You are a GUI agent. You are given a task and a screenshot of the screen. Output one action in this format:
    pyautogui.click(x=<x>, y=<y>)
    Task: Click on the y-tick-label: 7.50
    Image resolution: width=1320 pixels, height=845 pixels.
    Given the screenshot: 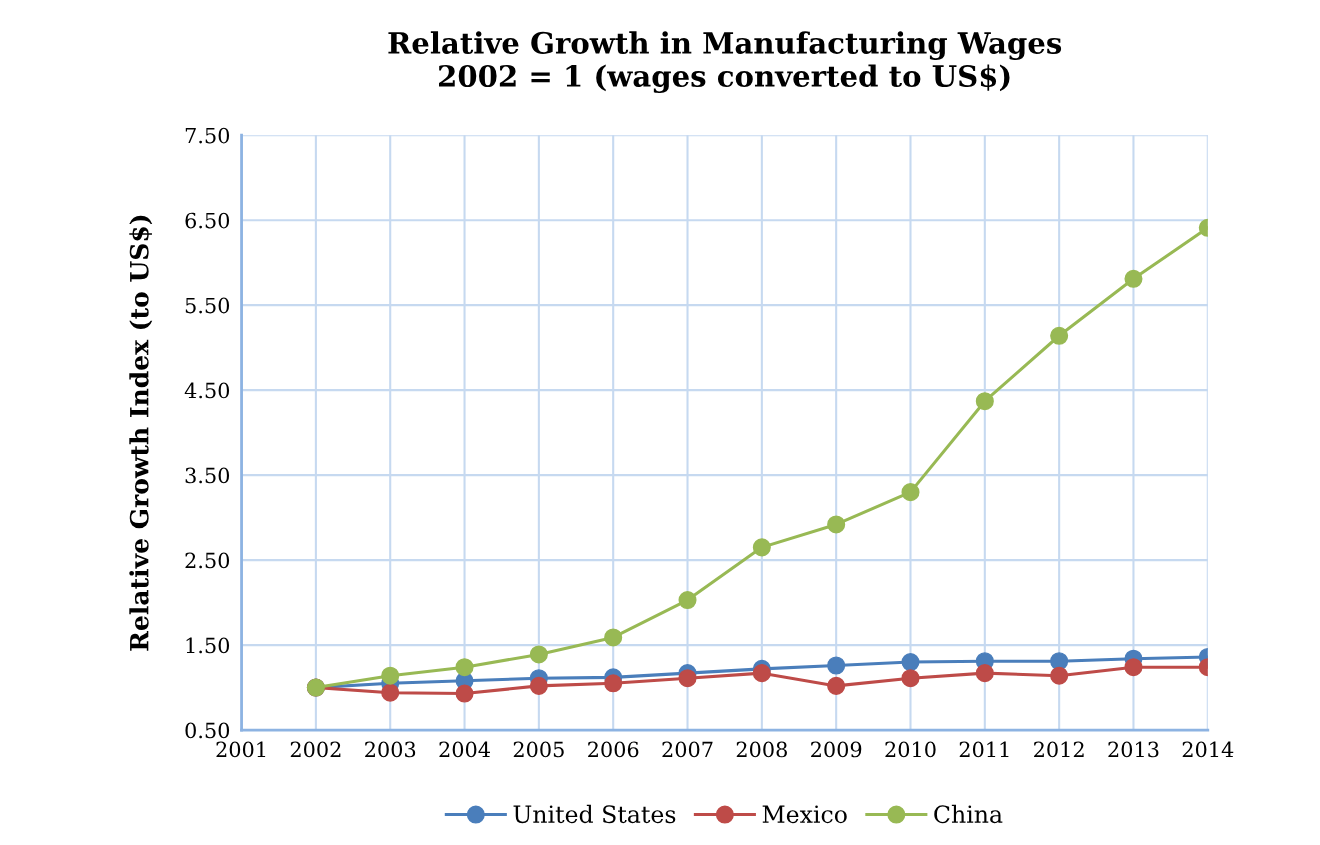 What is the action you would take?
    pyautogui.click(x=207, y=135)
    